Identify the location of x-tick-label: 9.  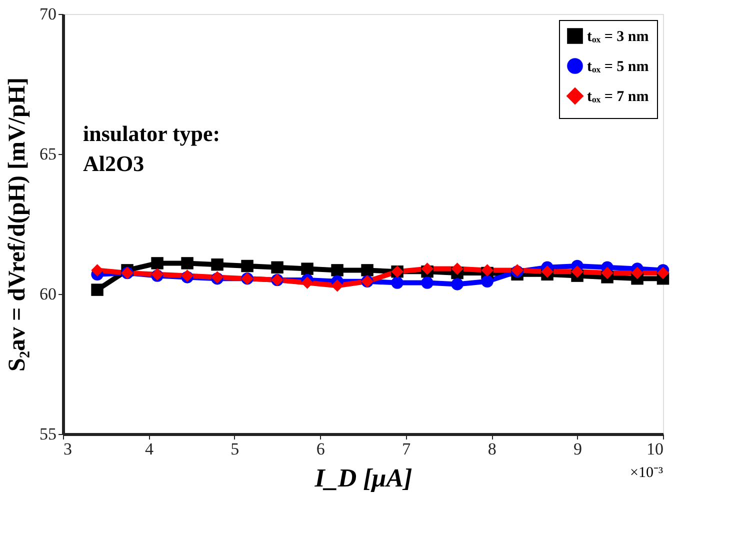
(578, 449).